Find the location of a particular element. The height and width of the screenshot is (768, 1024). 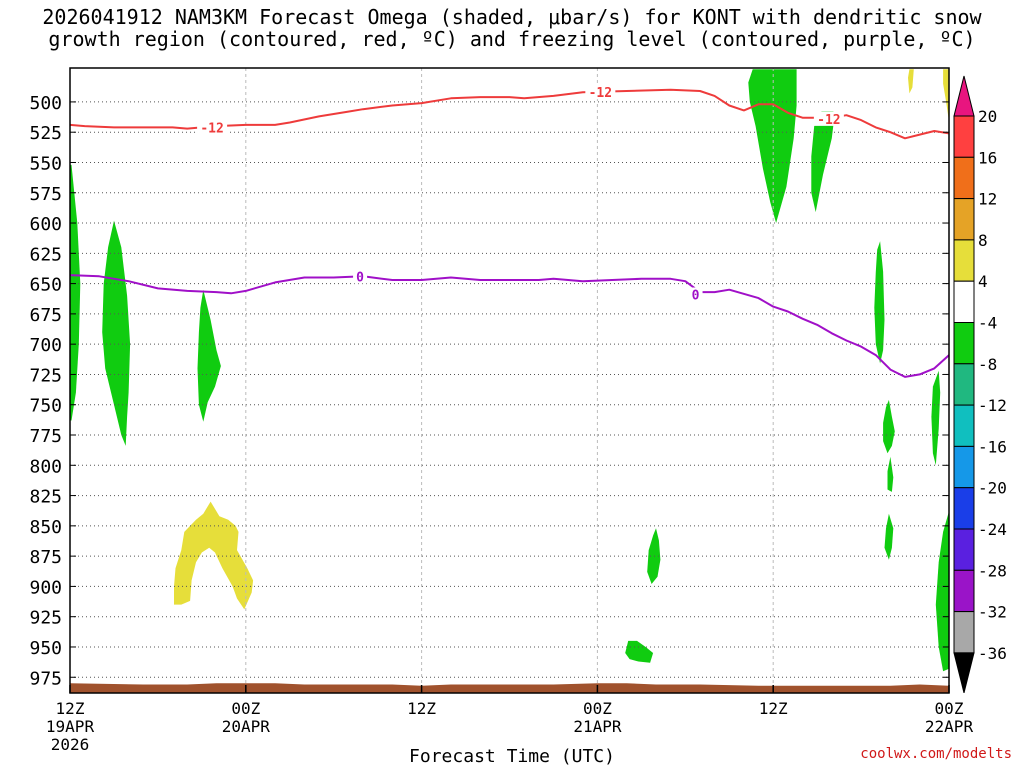

x-tick-label-0: 12Z is located at coordinates (70, 708).